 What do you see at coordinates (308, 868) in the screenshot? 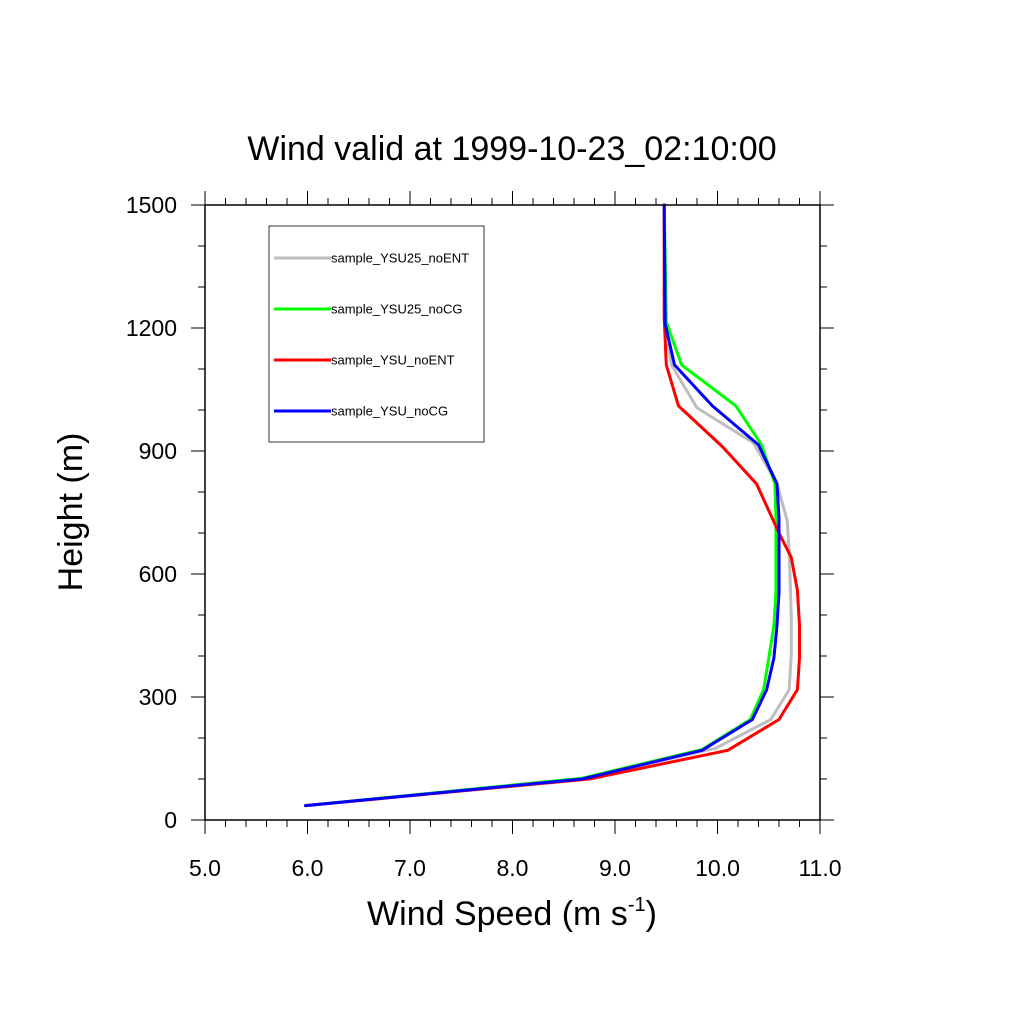
I see `x-tick-label: 6.0` at bounding box center [308, 868].